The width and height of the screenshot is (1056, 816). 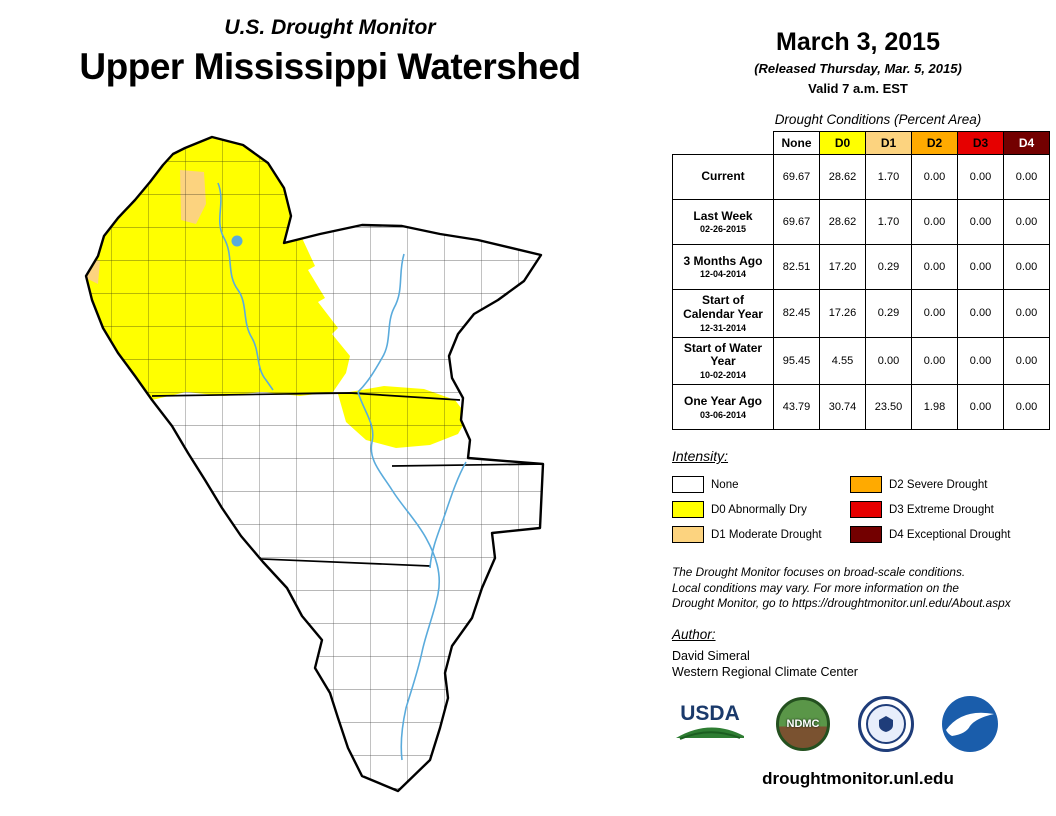 What do you see at coordinates (953, 534) in the screenshot?
I see `legend-item: D4 Exceptional Drought` at bounding box center [953, 534].